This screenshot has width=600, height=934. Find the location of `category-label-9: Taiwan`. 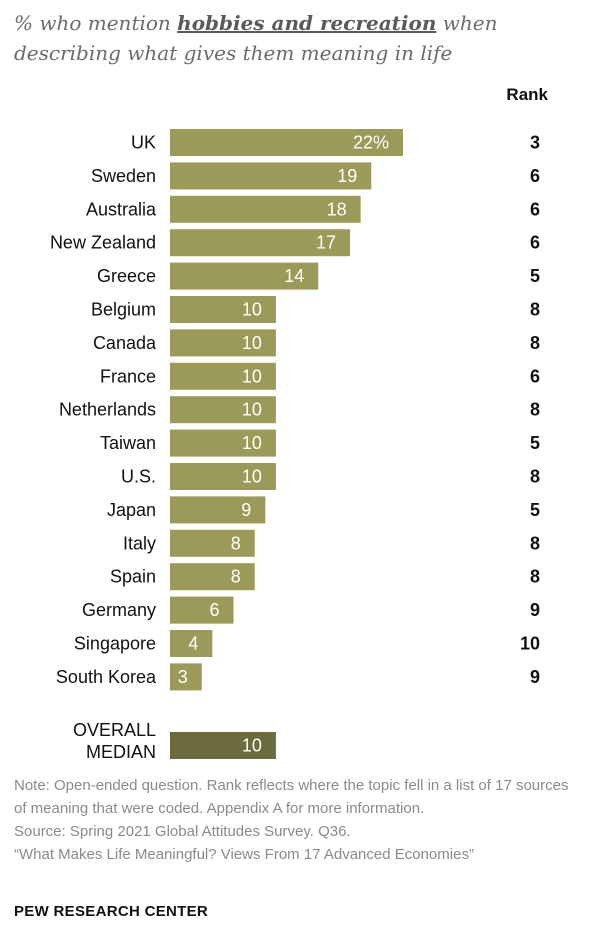

category-label-9: Taiwan is located at coordinates (128, 443).